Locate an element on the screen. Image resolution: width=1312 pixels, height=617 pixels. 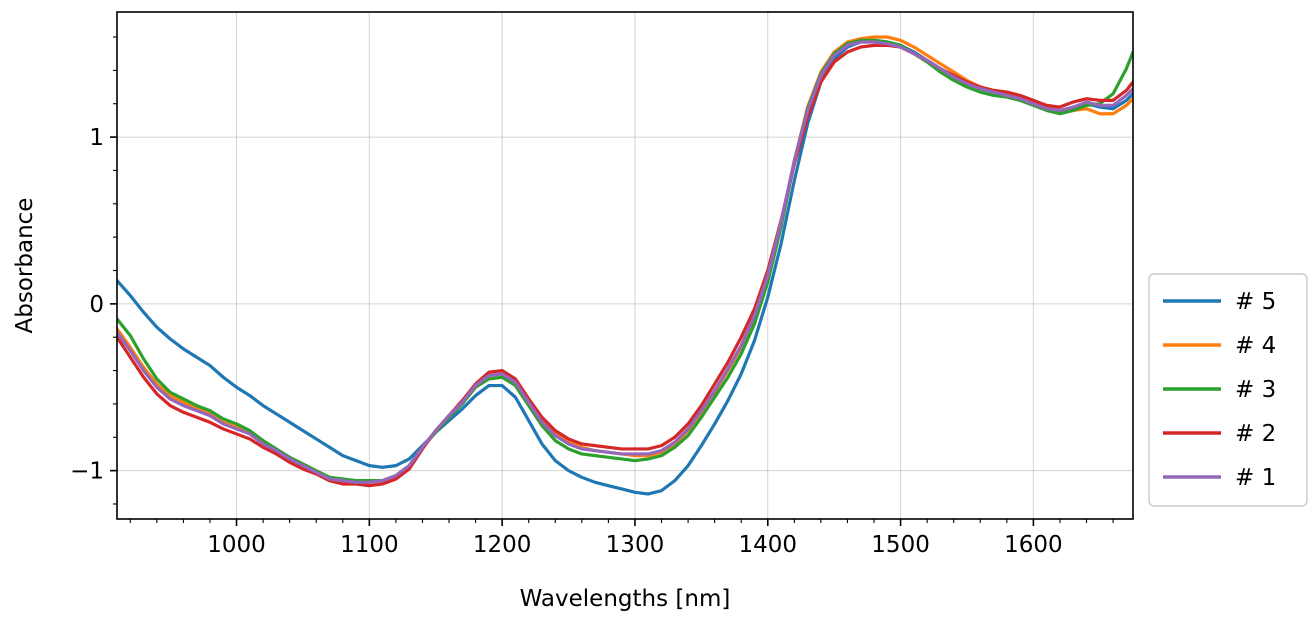
legend-label: # 3 is located at coordinates (1255, 390).